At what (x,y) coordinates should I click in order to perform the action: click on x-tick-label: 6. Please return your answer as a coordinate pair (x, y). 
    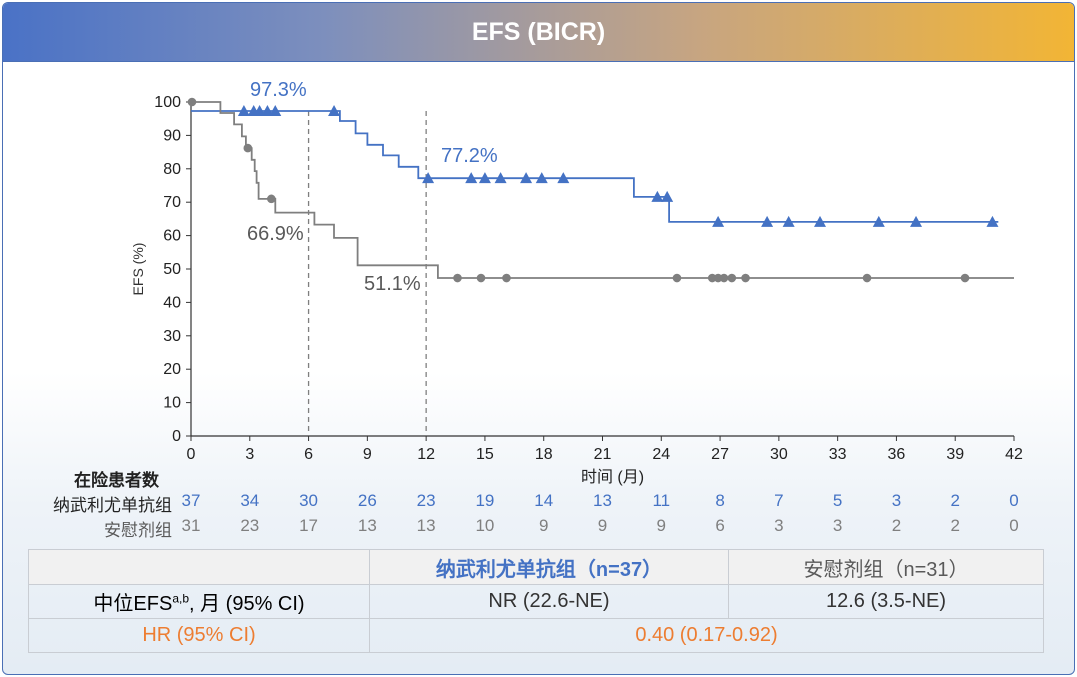
    Looking at the image, I should click on (308, 454).